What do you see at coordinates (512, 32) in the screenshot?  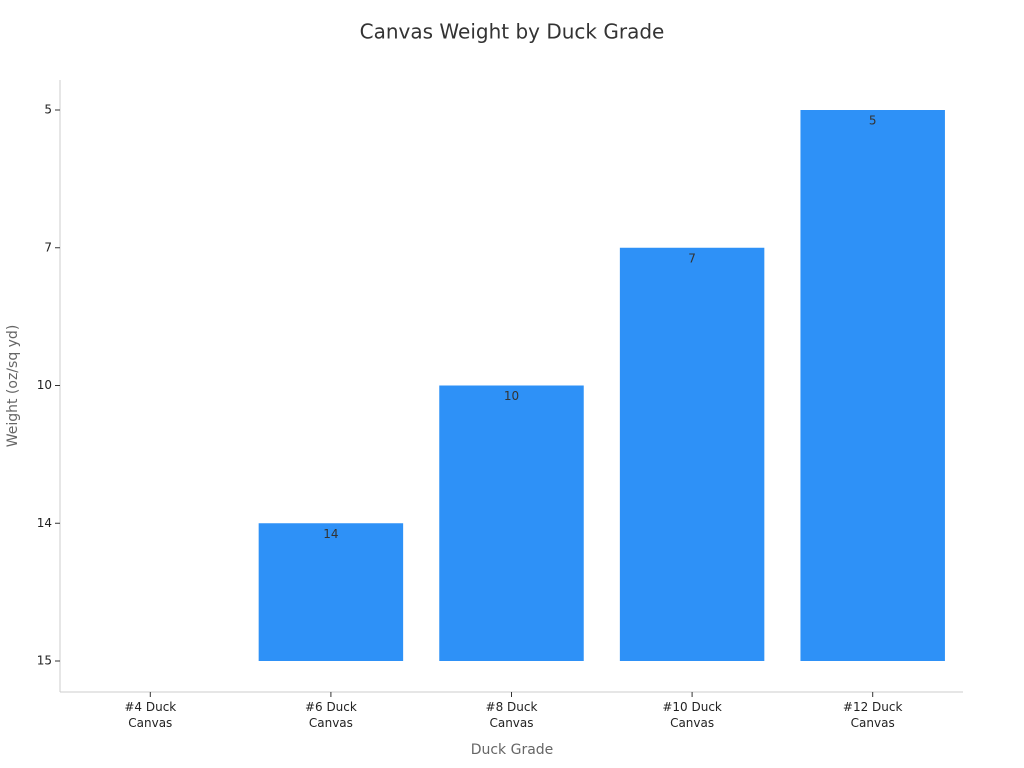 I see `chart-title: Canvas Weight by Duck Grade` at bounding box center [512, 32].